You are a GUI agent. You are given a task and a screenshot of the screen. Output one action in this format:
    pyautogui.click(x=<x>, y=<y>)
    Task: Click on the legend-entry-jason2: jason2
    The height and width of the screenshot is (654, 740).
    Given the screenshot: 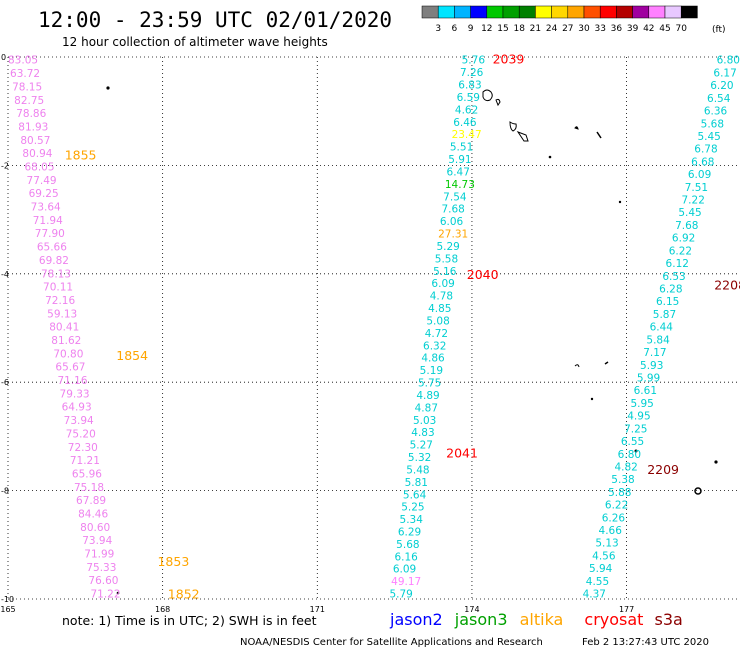 What is the action you would take?
    pyautogui.click(x=416, y=619)
    